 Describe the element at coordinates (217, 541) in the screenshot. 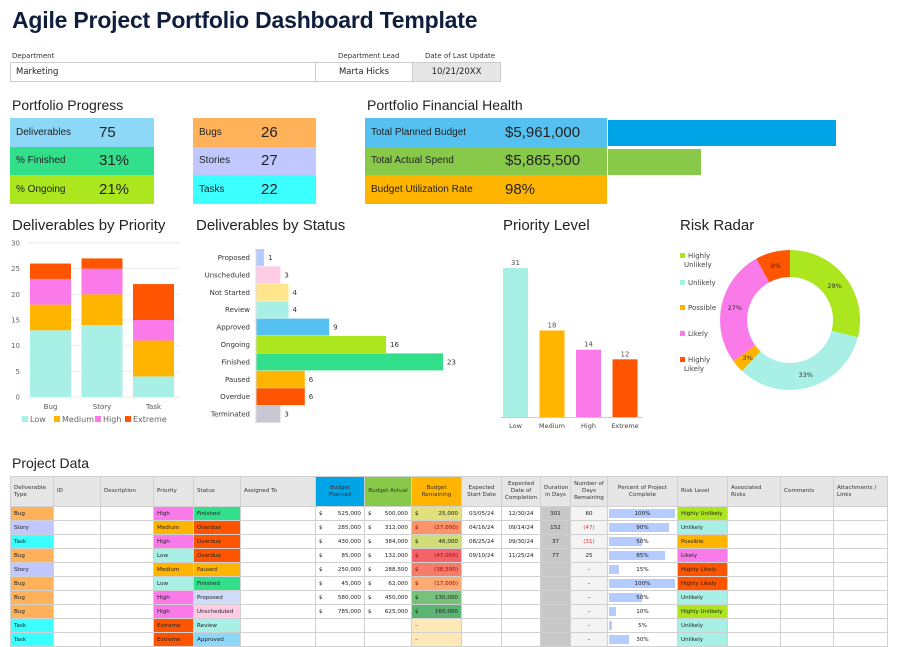

I see `status-cell: Overdue` at that location.